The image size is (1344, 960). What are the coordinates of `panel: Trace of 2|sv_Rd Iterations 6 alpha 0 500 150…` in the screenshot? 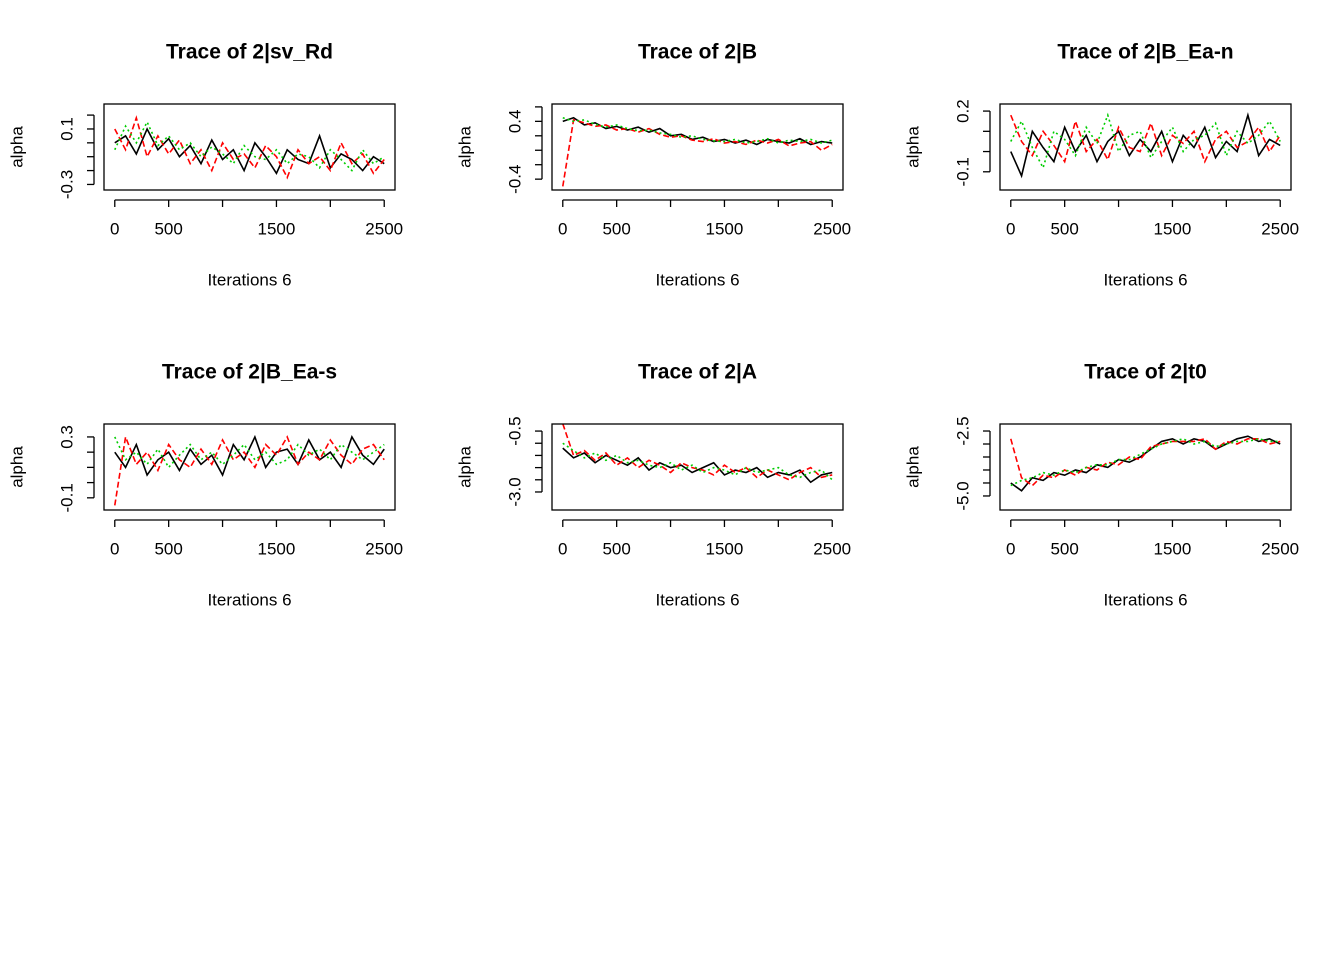 It's located at (205, 165).